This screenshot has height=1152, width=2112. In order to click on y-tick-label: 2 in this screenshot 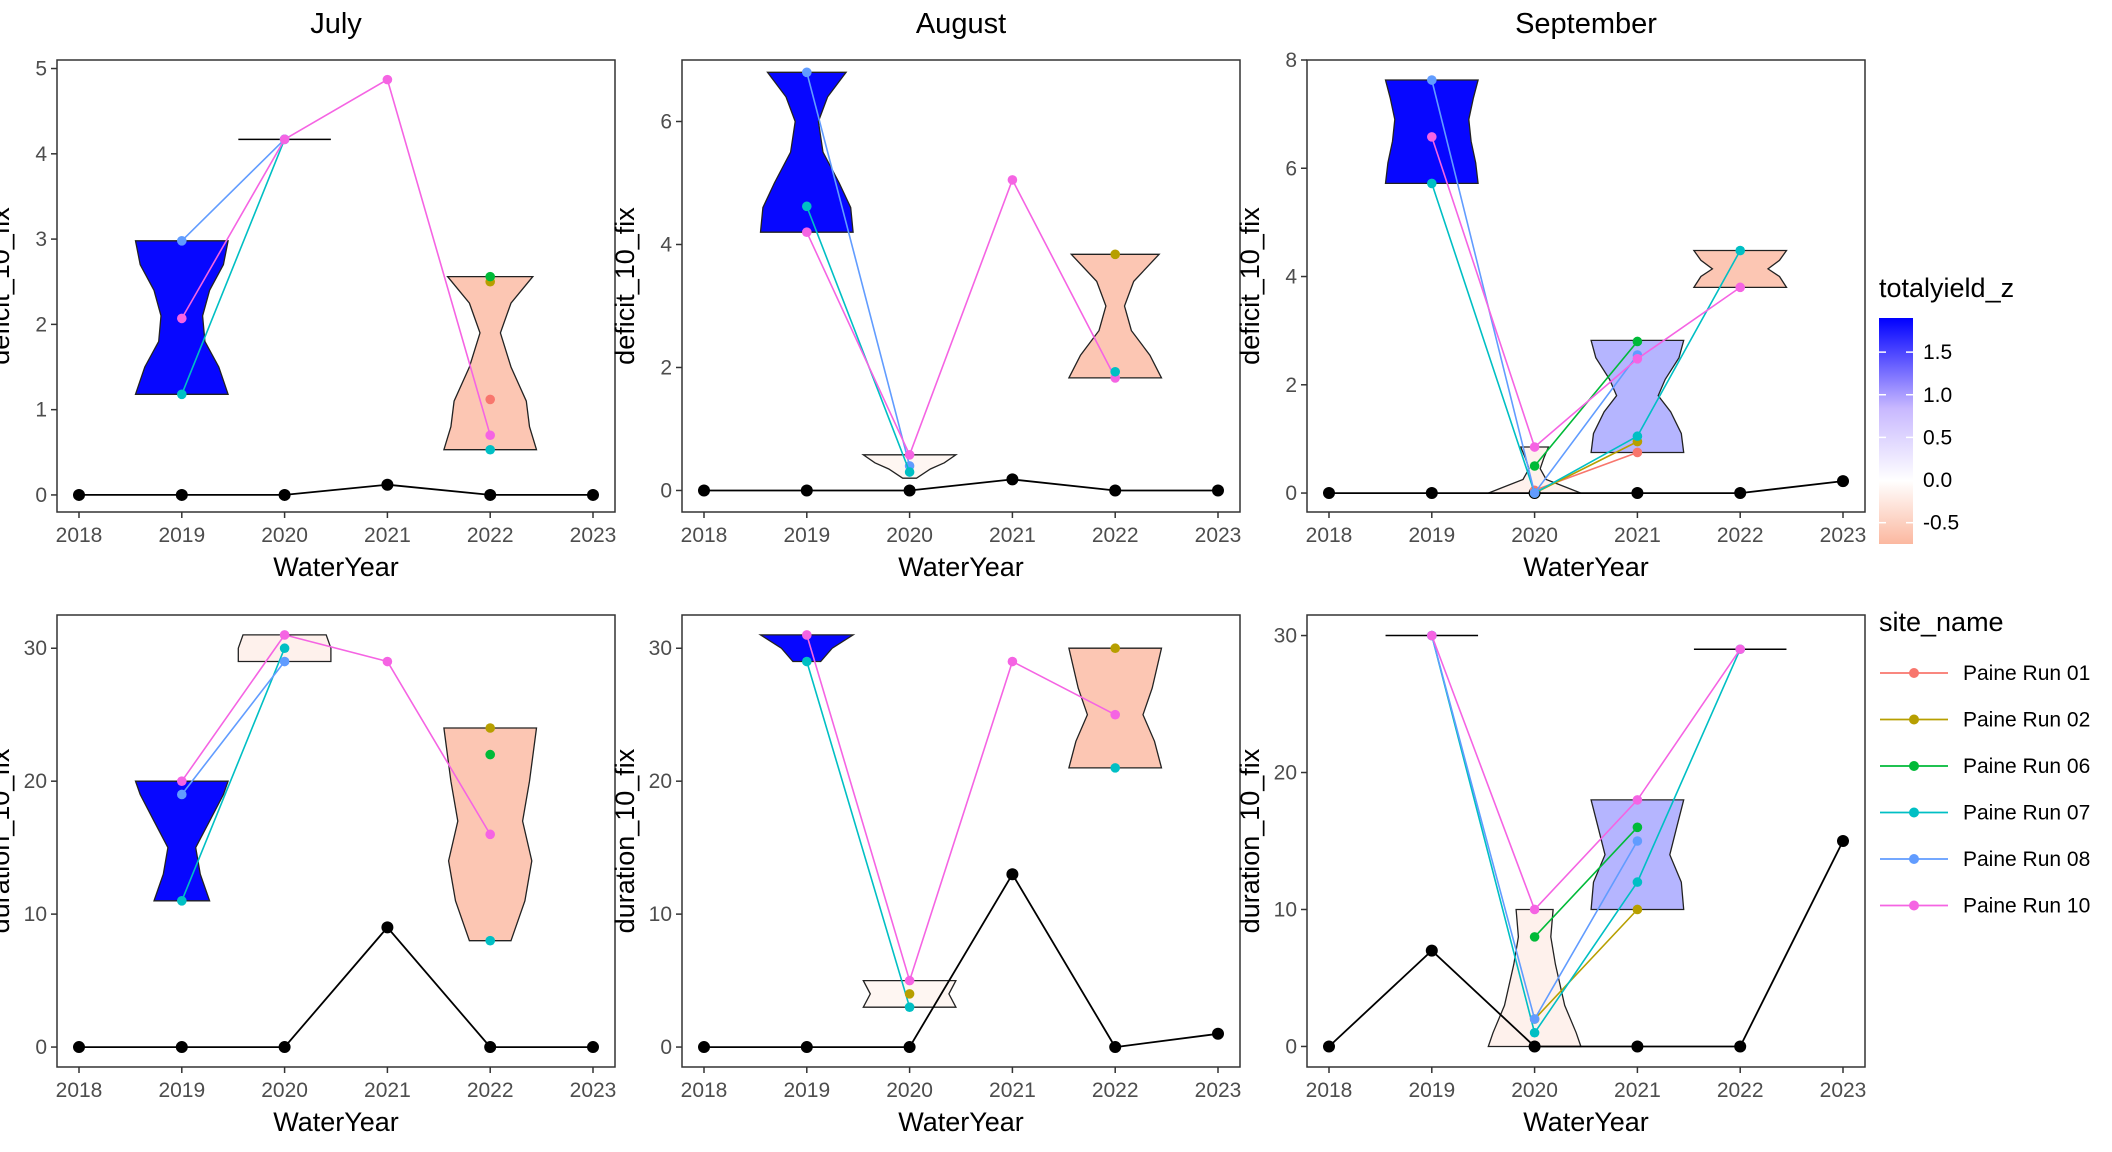, I will do `click(1291, 385)`.